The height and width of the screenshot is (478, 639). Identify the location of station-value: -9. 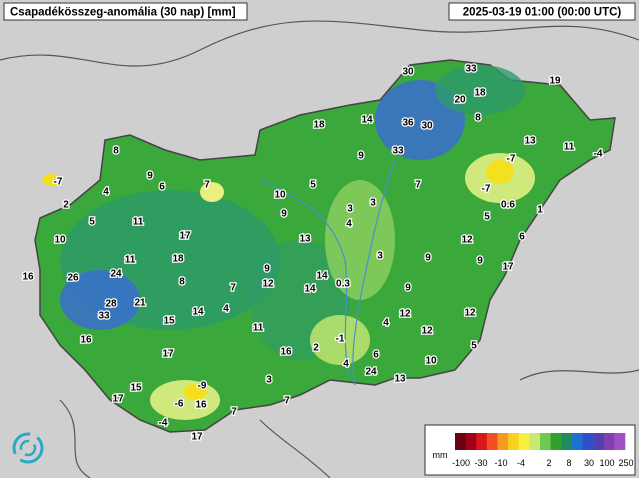
(202, 386).